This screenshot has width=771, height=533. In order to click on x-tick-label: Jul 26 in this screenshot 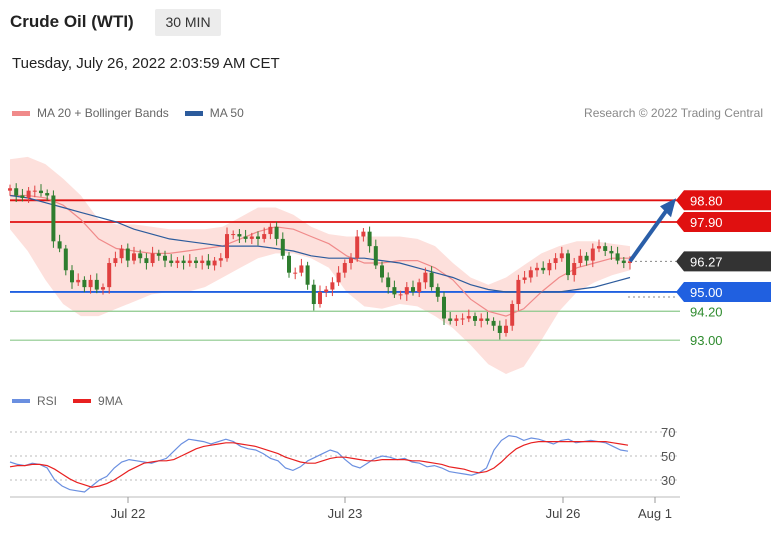, I will do `click(563, 513)`.